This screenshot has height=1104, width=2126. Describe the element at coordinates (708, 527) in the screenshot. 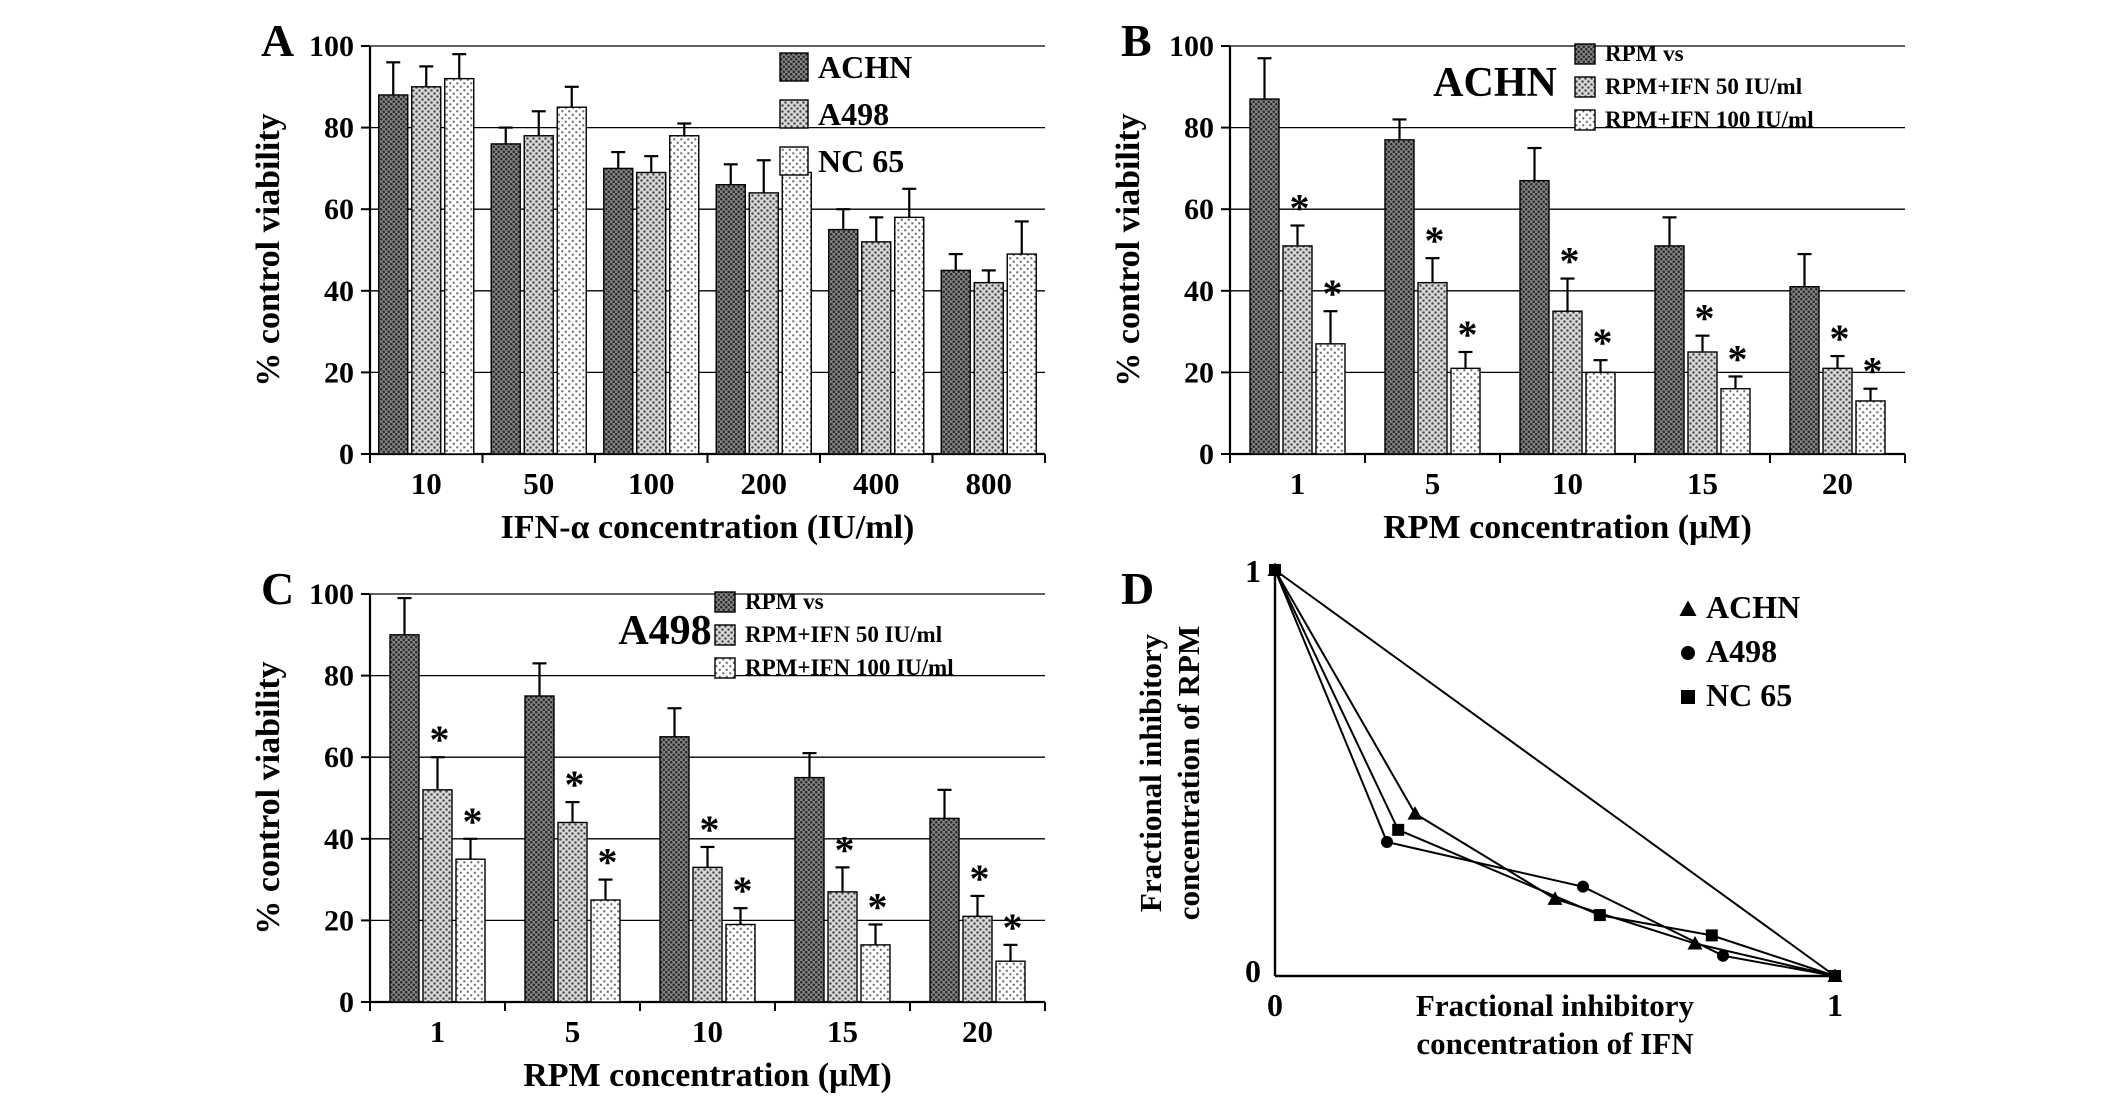

I see `x-axis-title: IFN-α concentration (IU/ml)` at that location.